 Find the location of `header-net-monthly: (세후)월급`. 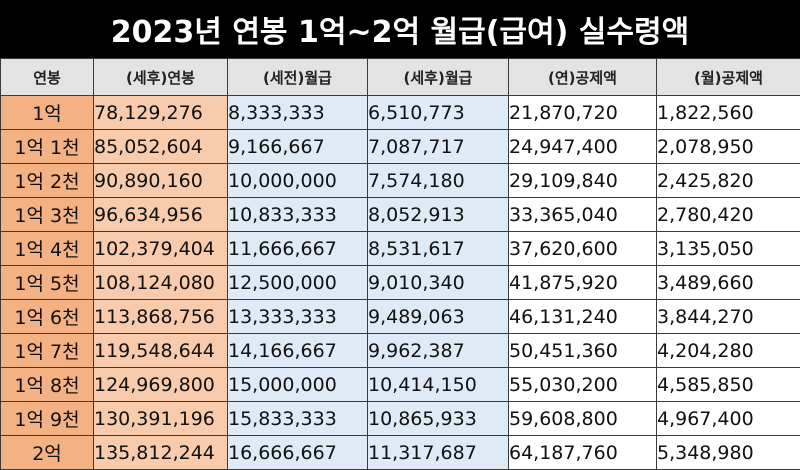

header-net-monthly: (세후)월급 is located at coordinates (438, 77).